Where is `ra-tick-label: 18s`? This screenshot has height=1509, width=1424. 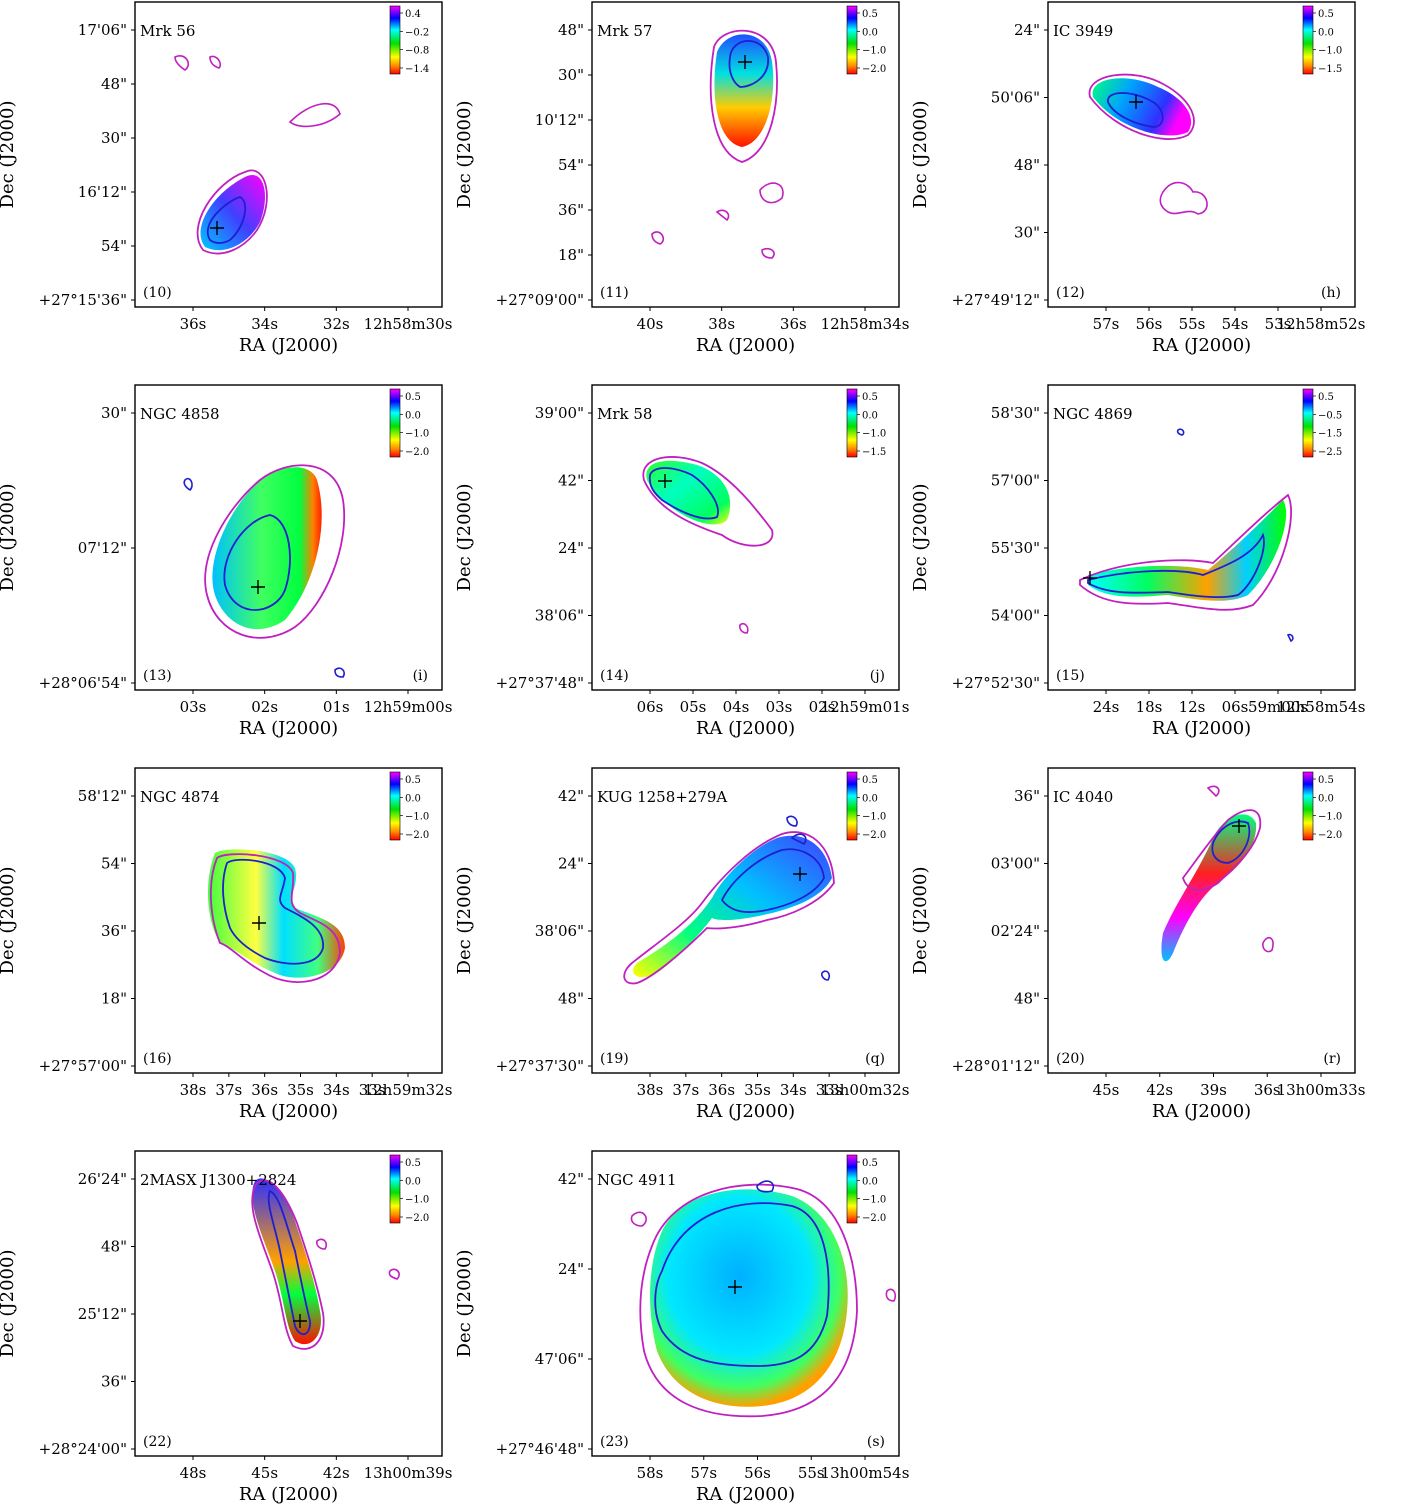 ra-tick-label: 18s is located at coordinates (1149, 707).